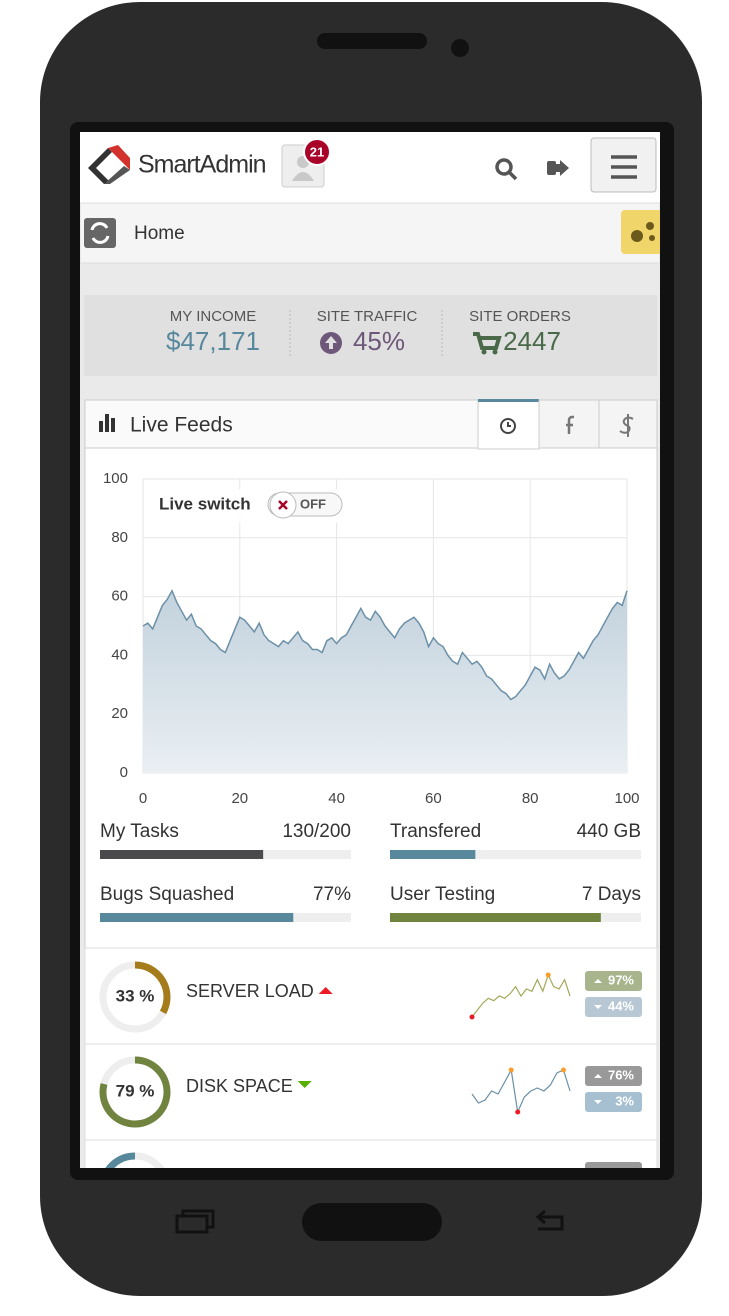  What do you see at coordinates (506, 169) in the screenshot?
I see `search-icon` at bounding box center [506, 169].